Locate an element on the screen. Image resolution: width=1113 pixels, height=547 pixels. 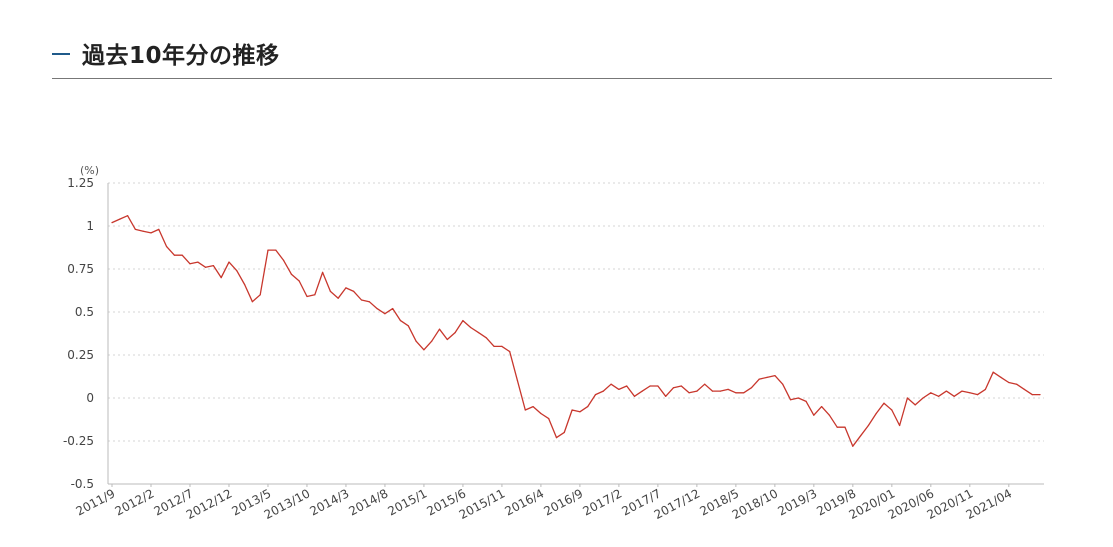
section-title: 過去10年分の推移 is located at coordinates (166, 53).